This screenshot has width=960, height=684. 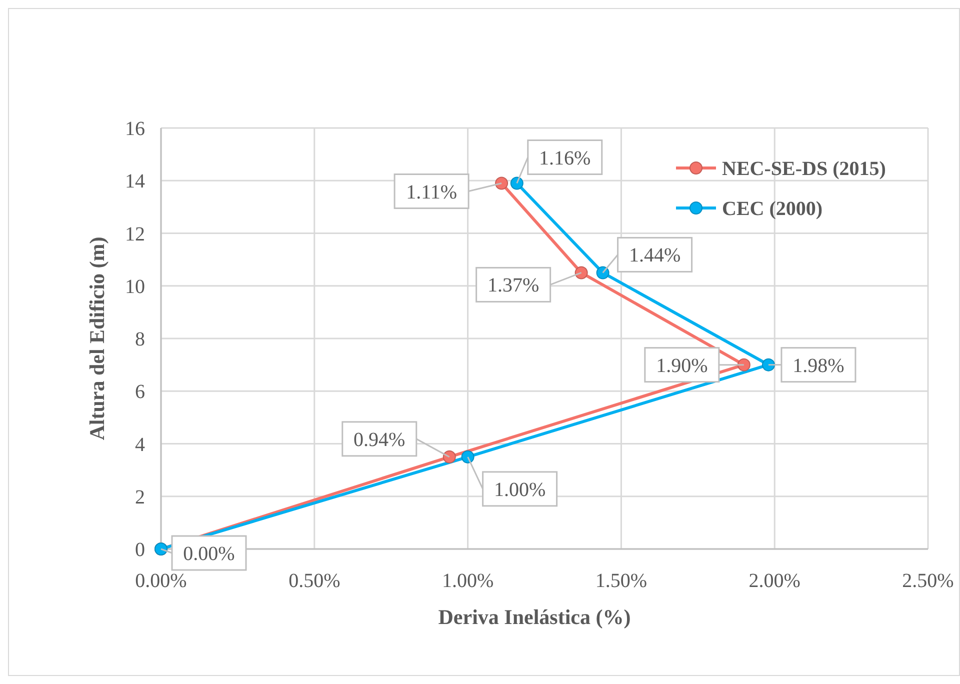 What do you see at coordinates (161, 581) in the screenshot?
I see `x-tick-label: 0.00%` at bounding box center [161, 581].